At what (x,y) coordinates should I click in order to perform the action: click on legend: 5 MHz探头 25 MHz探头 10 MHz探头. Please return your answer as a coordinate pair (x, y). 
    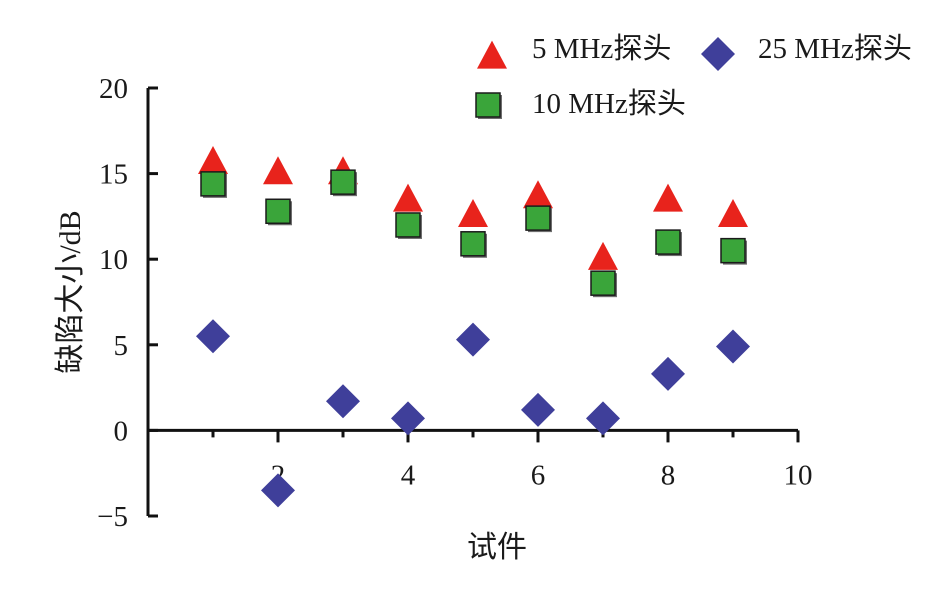
    Looking at the image, I should click on (693, 76).